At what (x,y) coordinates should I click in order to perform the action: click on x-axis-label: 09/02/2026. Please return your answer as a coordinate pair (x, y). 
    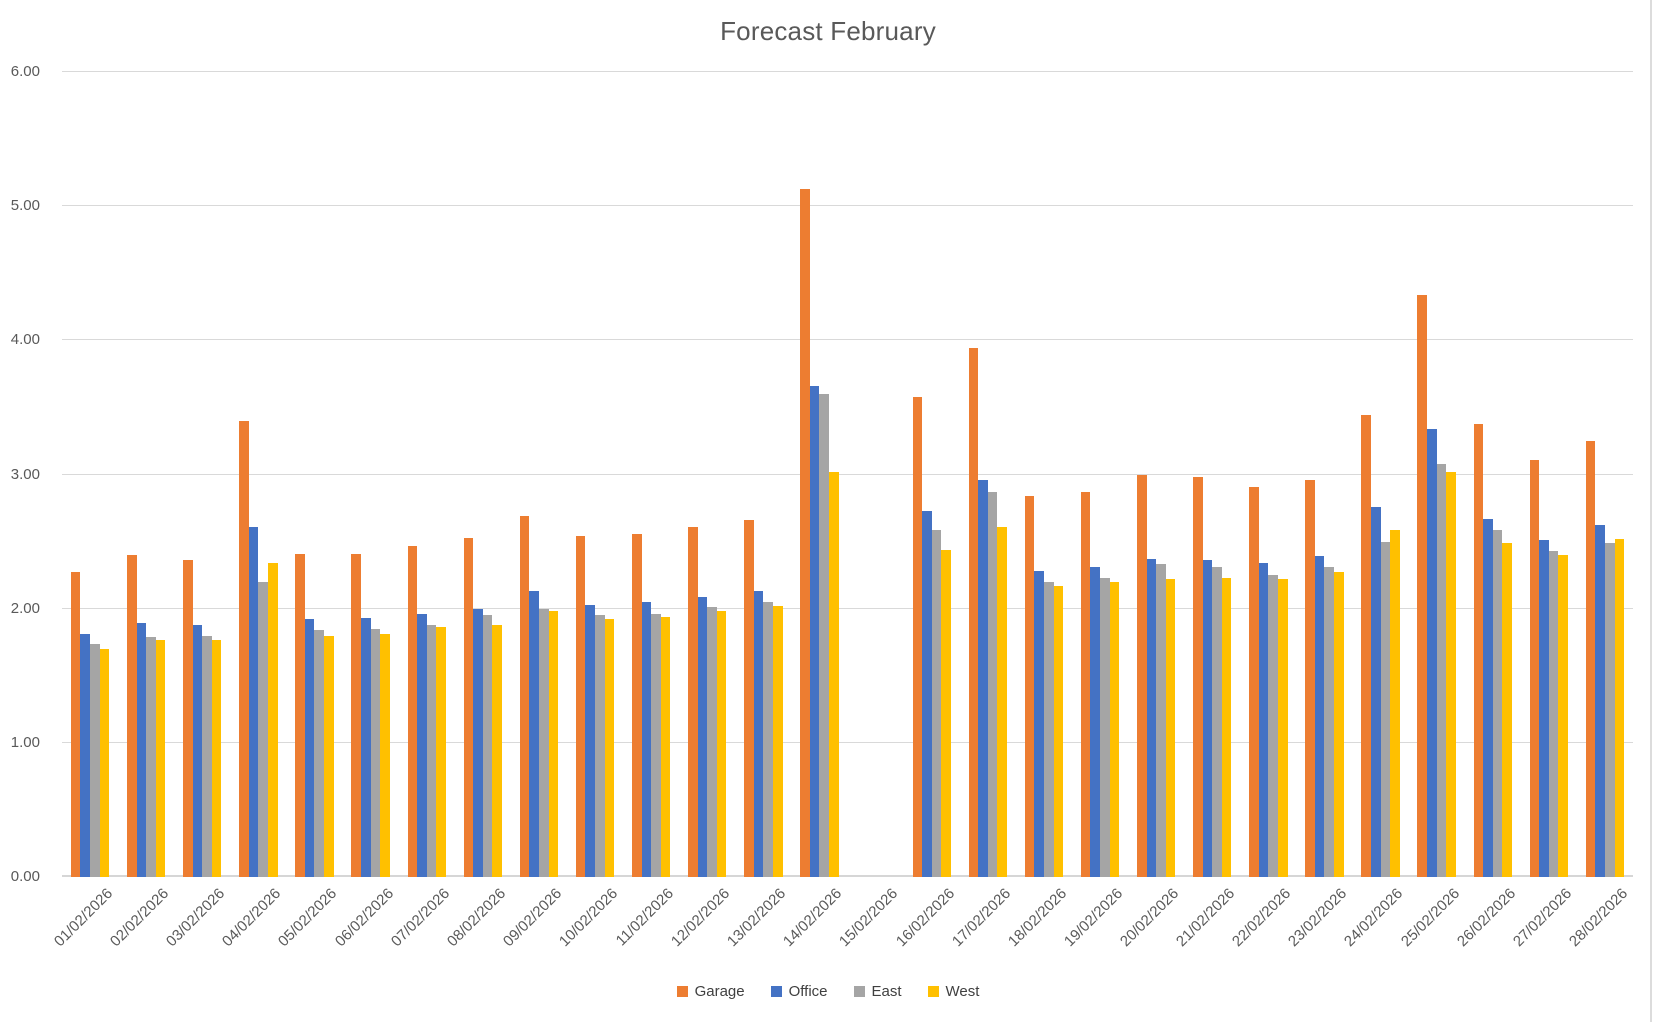
    Looking at the image, I should click on (532, 918).